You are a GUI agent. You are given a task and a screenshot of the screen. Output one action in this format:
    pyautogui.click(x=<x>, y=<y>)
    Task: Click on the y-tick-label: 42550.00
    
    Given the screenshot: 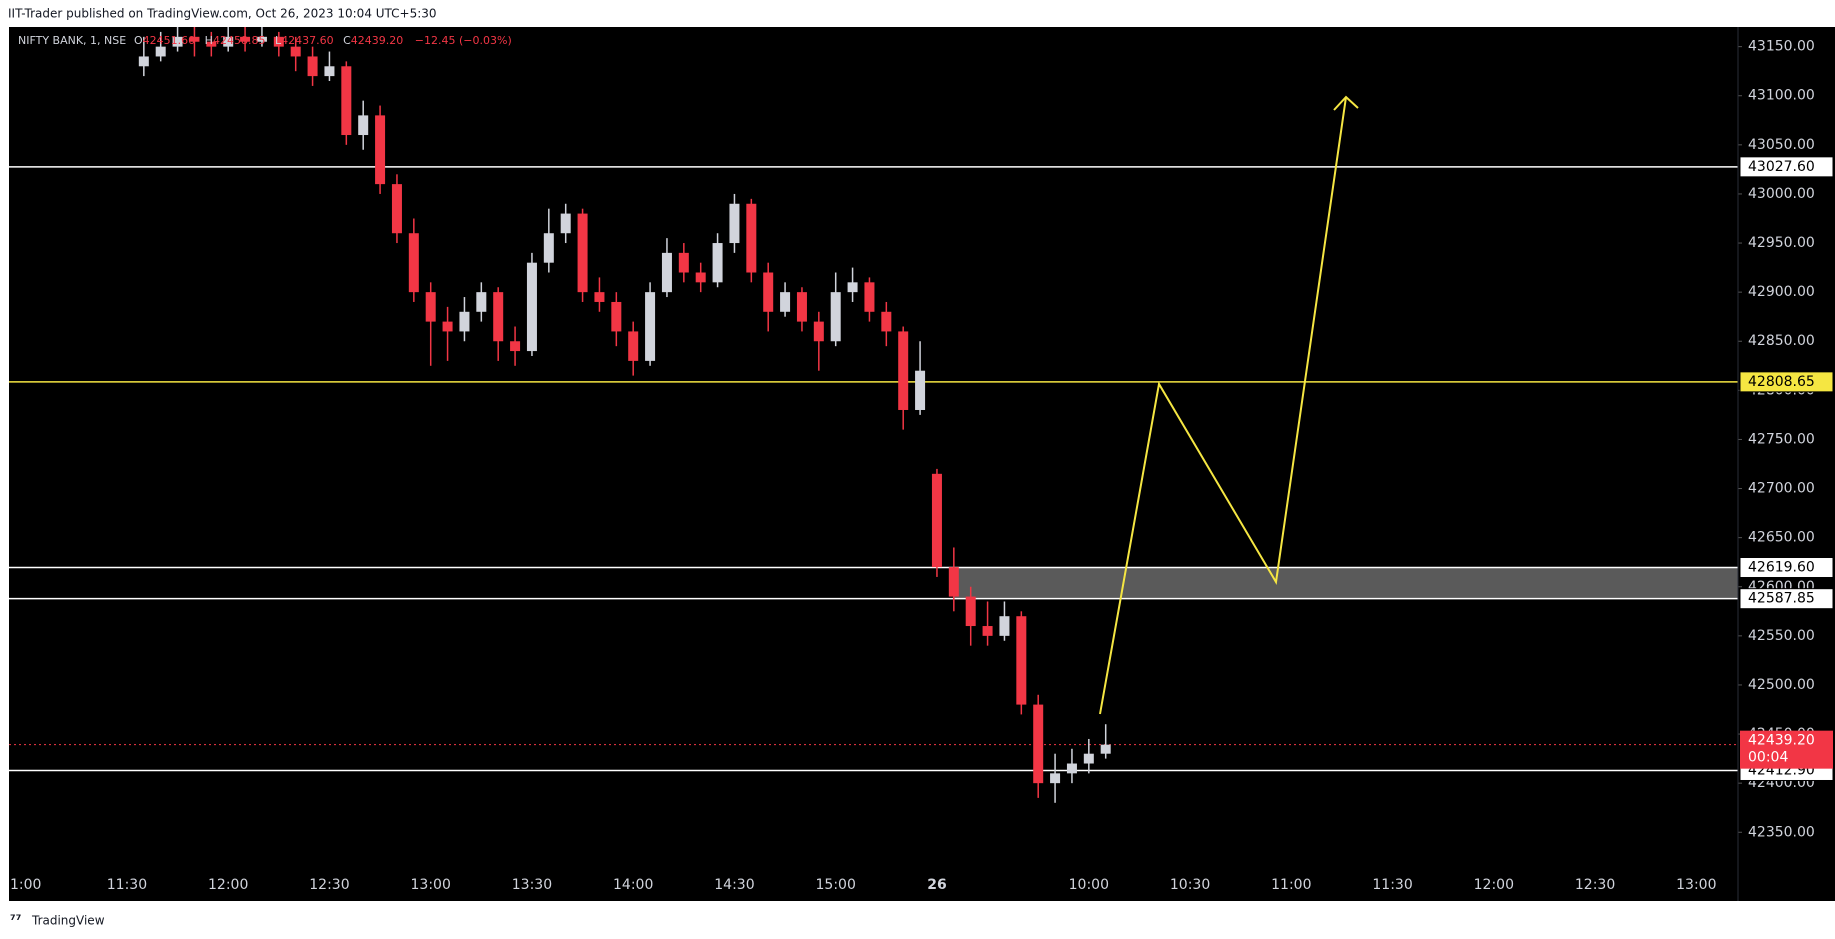 What is the action you would take?
    pyautogui.click(x=1781, y=636)
    